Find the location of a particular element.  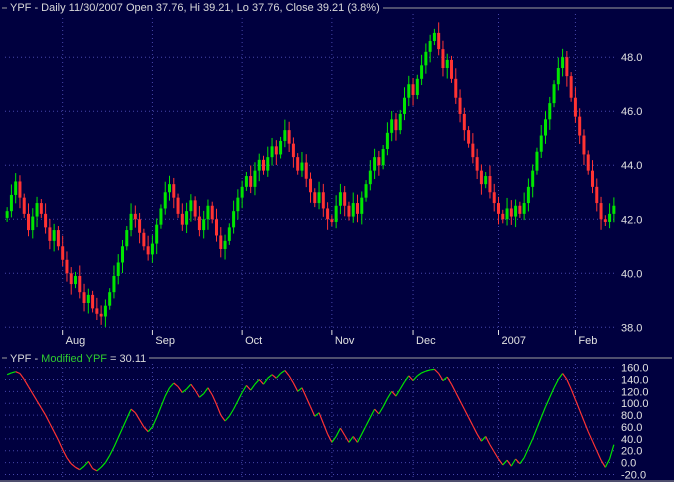

month-label: Aug is located at coordinates (76, 341).